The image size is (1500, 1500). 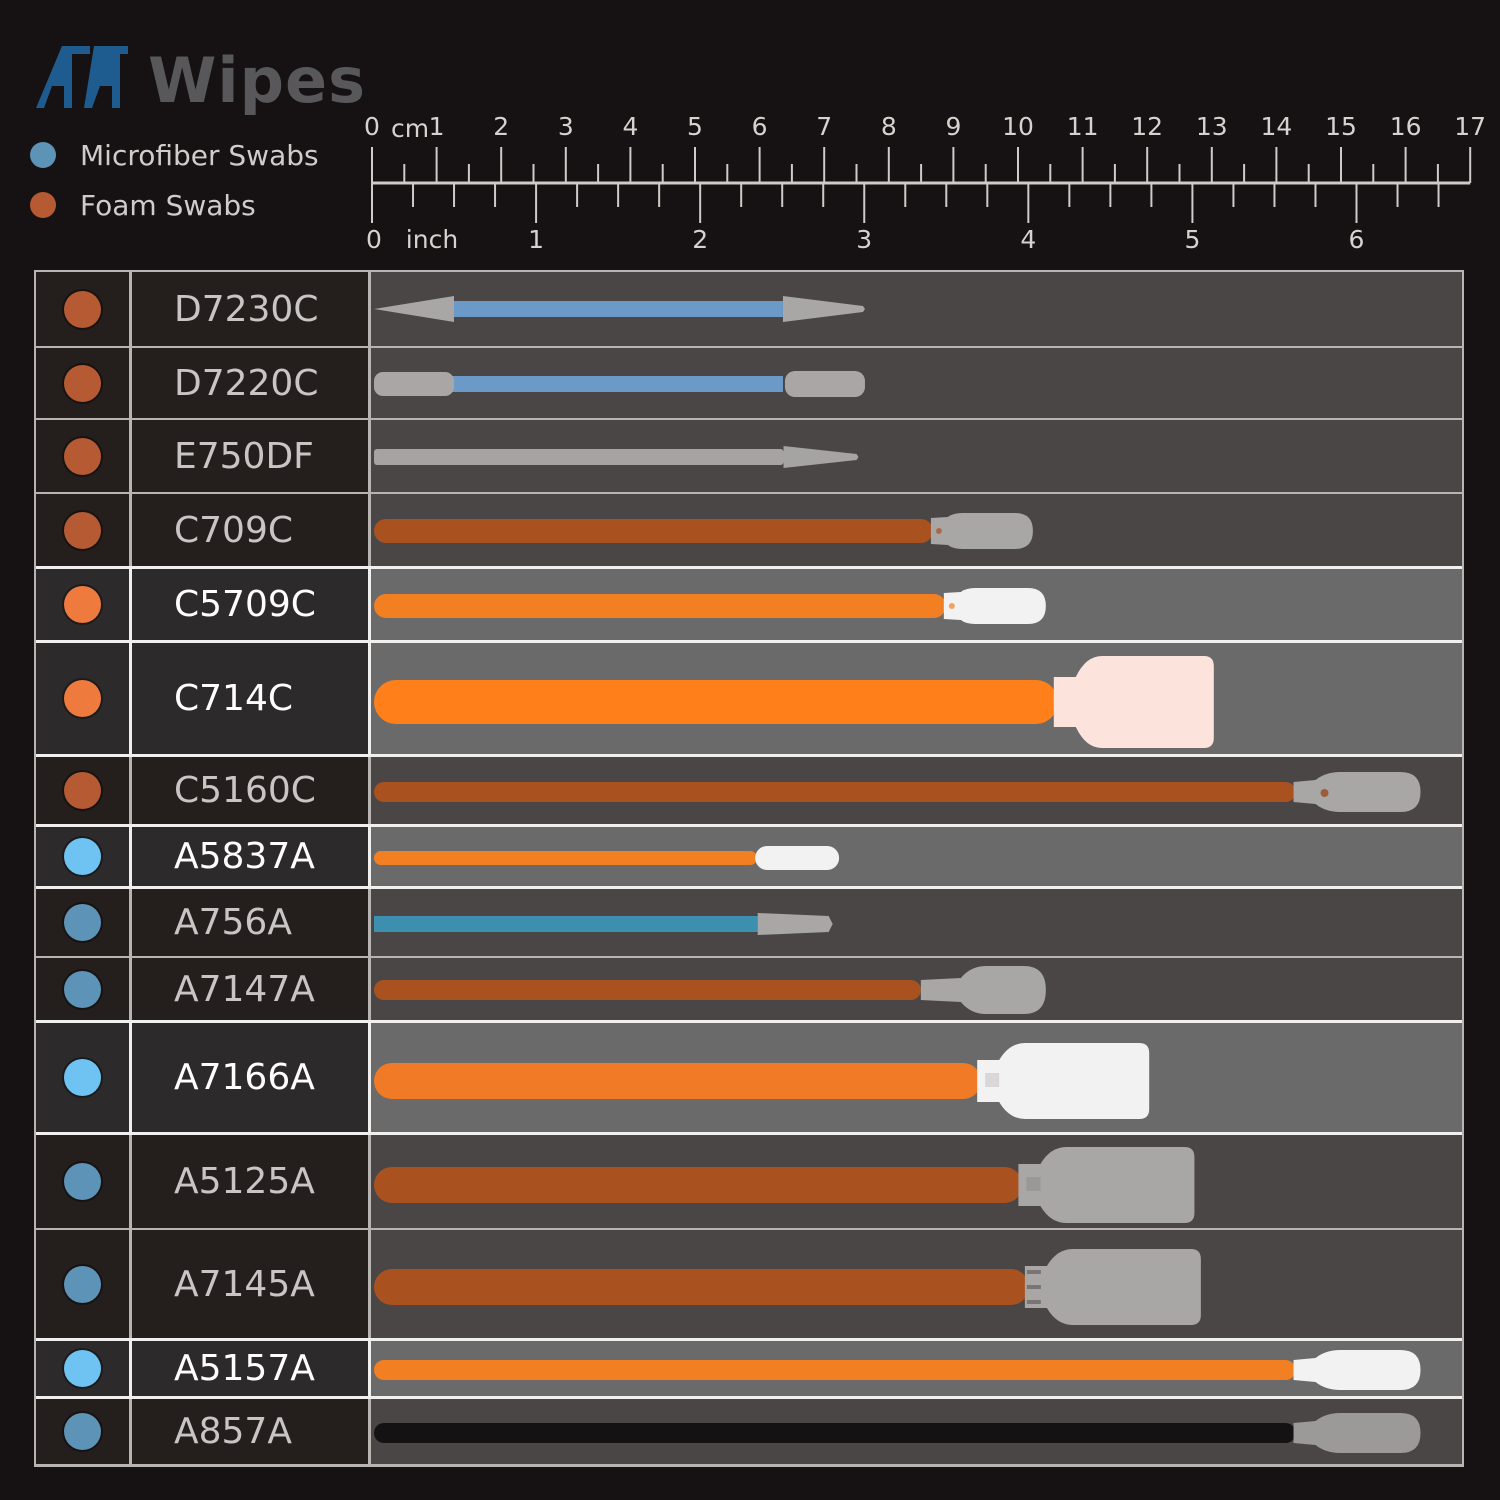 I want to click on legend-label: Microfiber Swabs, so click(x=199, y=155).